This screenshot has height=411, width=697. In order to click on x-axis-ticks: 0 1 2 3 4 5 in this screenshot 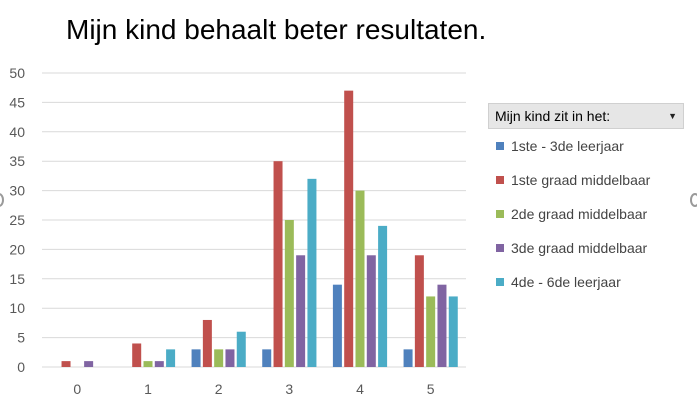, I will do `click(253, 389)`.